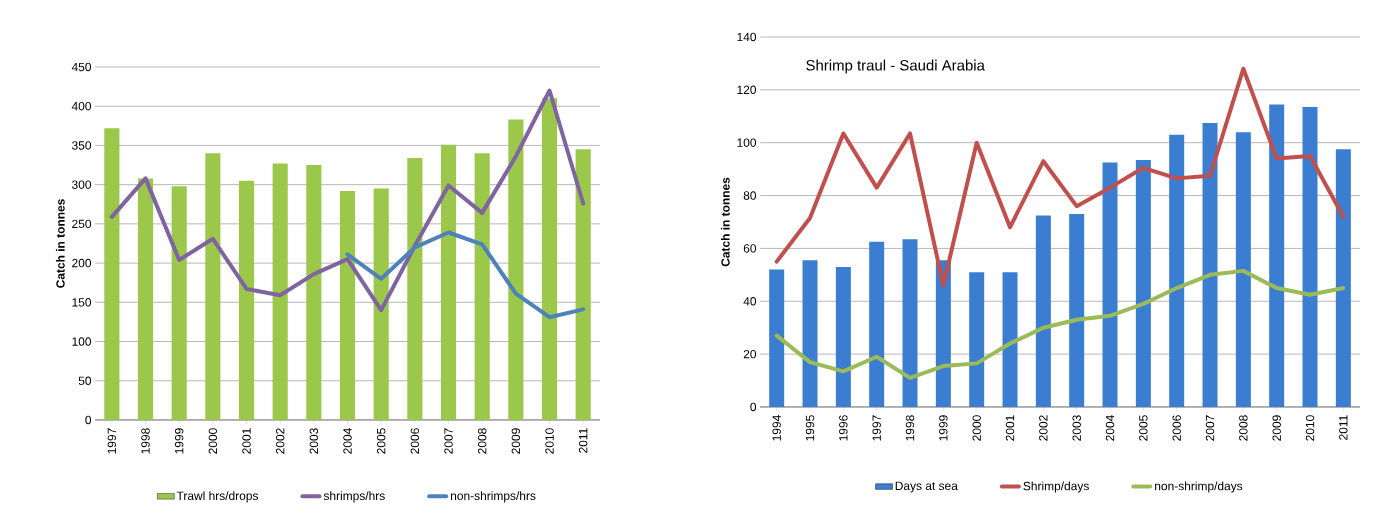 Image resolution: width=1376 pixels, height=520 pixels. Describe the element at coordinates (750, 301) in the screenshot. I see `y-tick-label: 40` at that location.